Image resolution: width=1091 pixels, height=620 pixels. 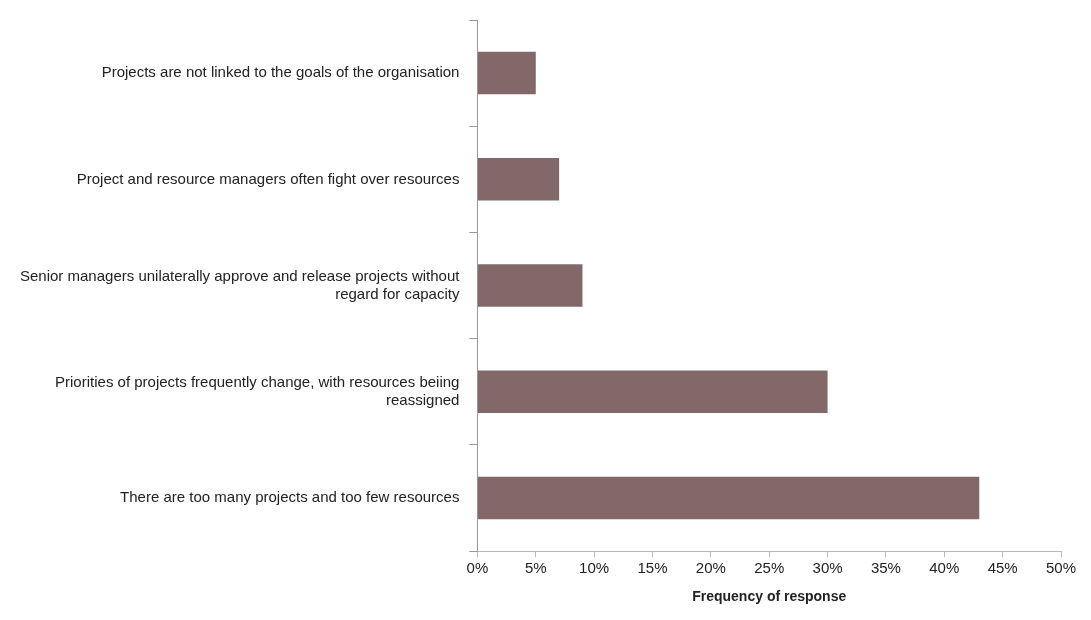 What do you see at coordinates (290, 497) in the screenshot?
I see `y-tick-label: There are too many projects and too few resources` at bounding box center [290, 497].